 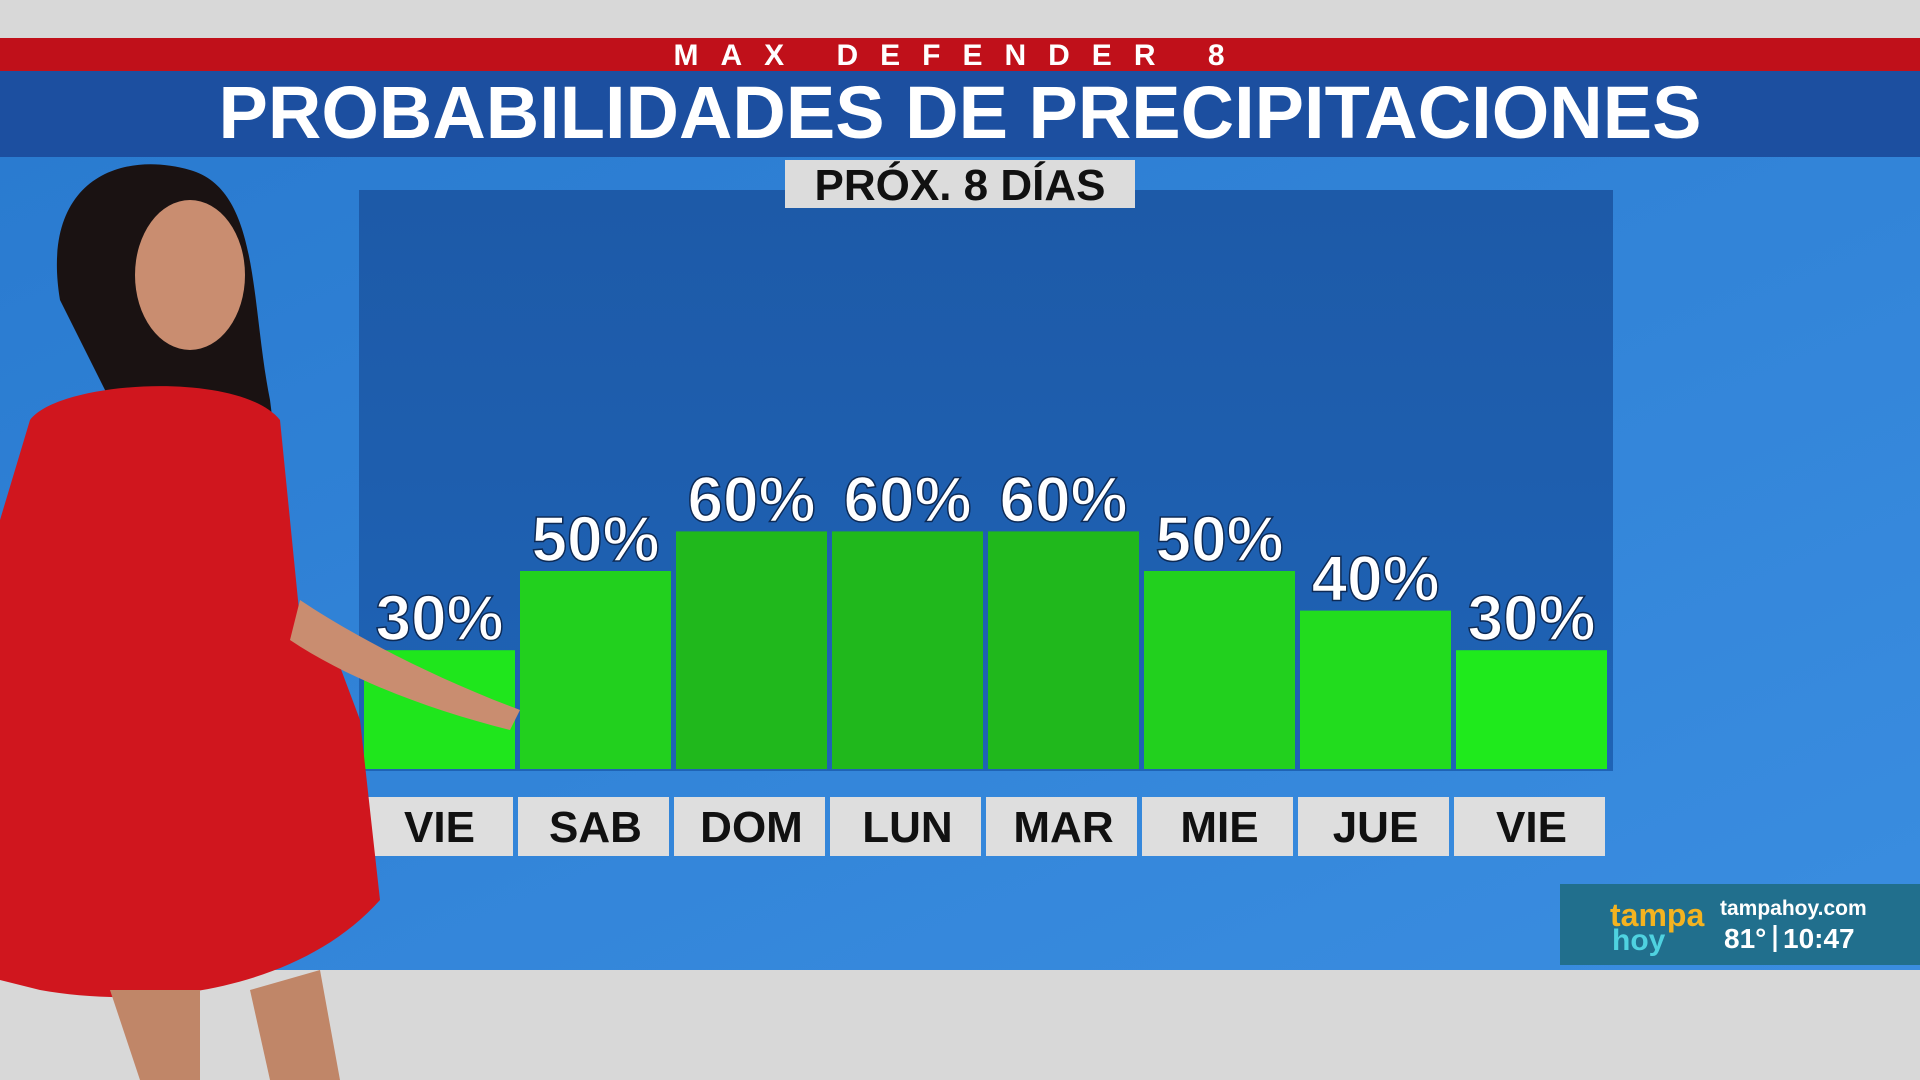 I want to click on logo-temperature: 81°, so click(x=1745, y=938).